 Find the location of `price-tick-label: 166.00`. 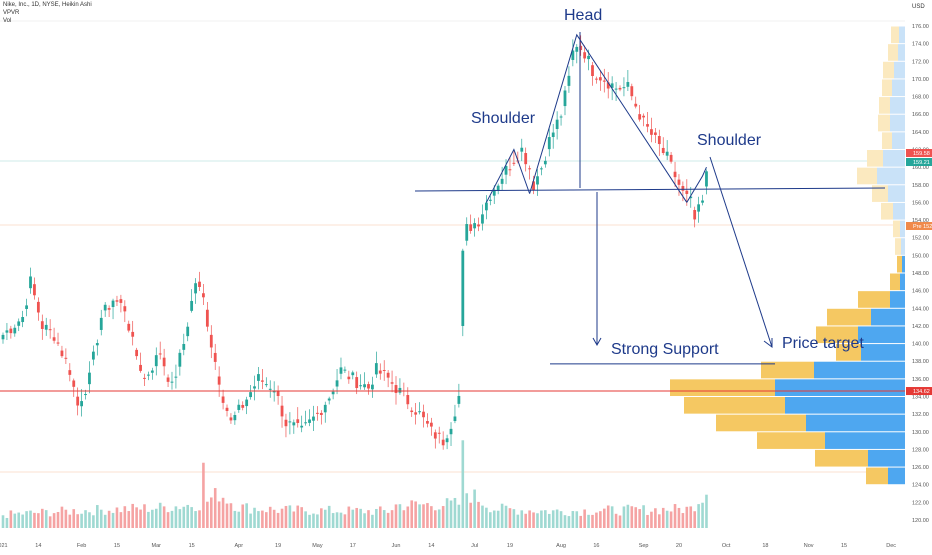

price-tick-label: 166.00 is located at coordinates (920, 115).